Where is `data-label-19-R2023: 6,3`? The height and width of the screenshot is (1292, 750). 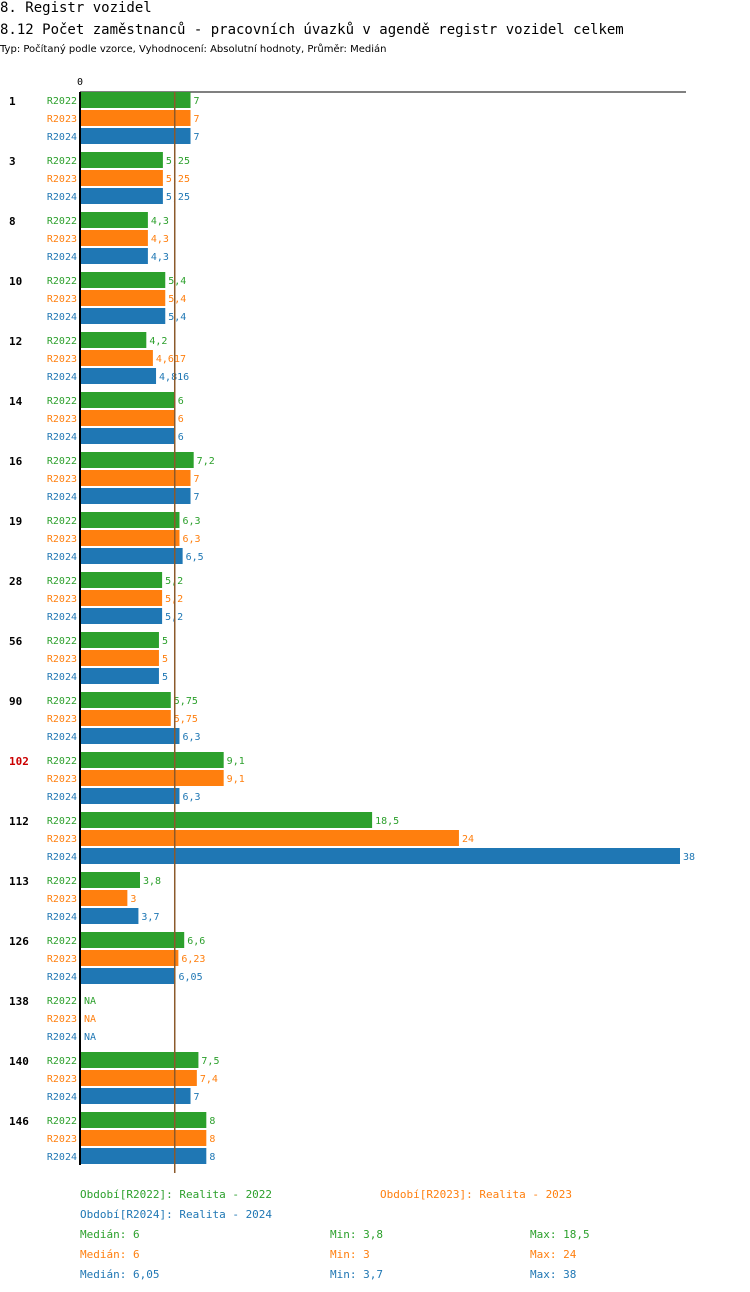
data-label-19-R2023: 6,3 is located at coordinates (191, 539).